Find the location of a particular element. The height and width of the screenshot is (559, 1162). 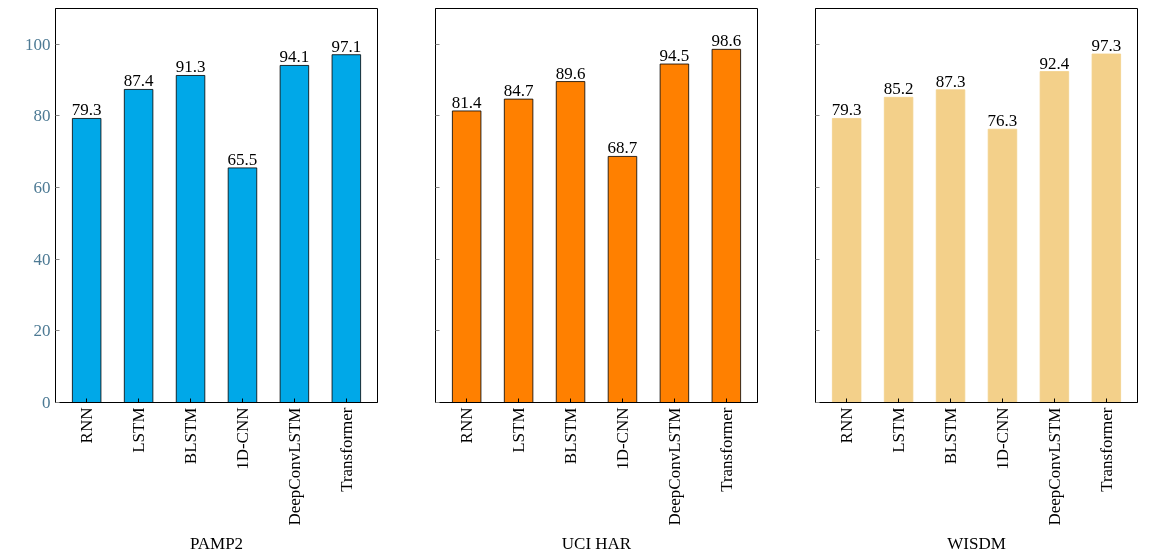

y-tick-label: 0 is located at coordinates (46, 402).